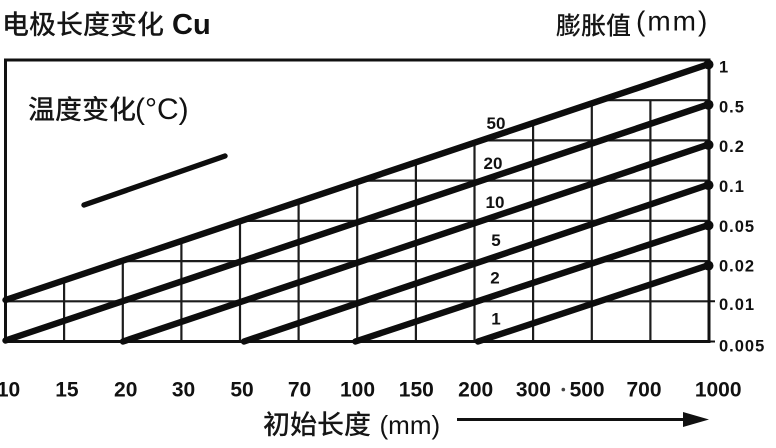 The width and height of the screenshot is (776, 448). I want to click on svg-text: (°C), so click(162, 109).